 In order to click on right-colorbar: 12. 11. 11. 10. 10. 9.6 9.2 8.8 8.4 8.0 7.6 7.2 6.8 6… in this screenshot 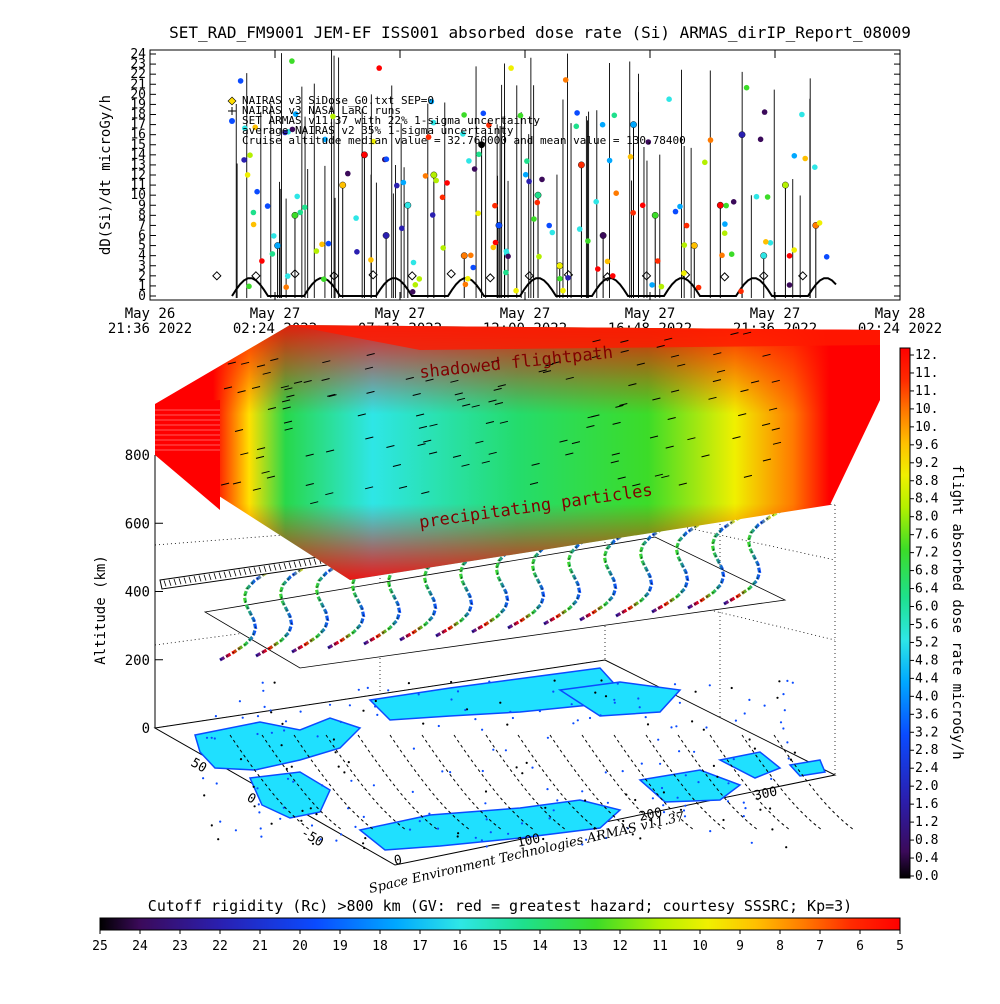, I will do `click(932, 615)`.